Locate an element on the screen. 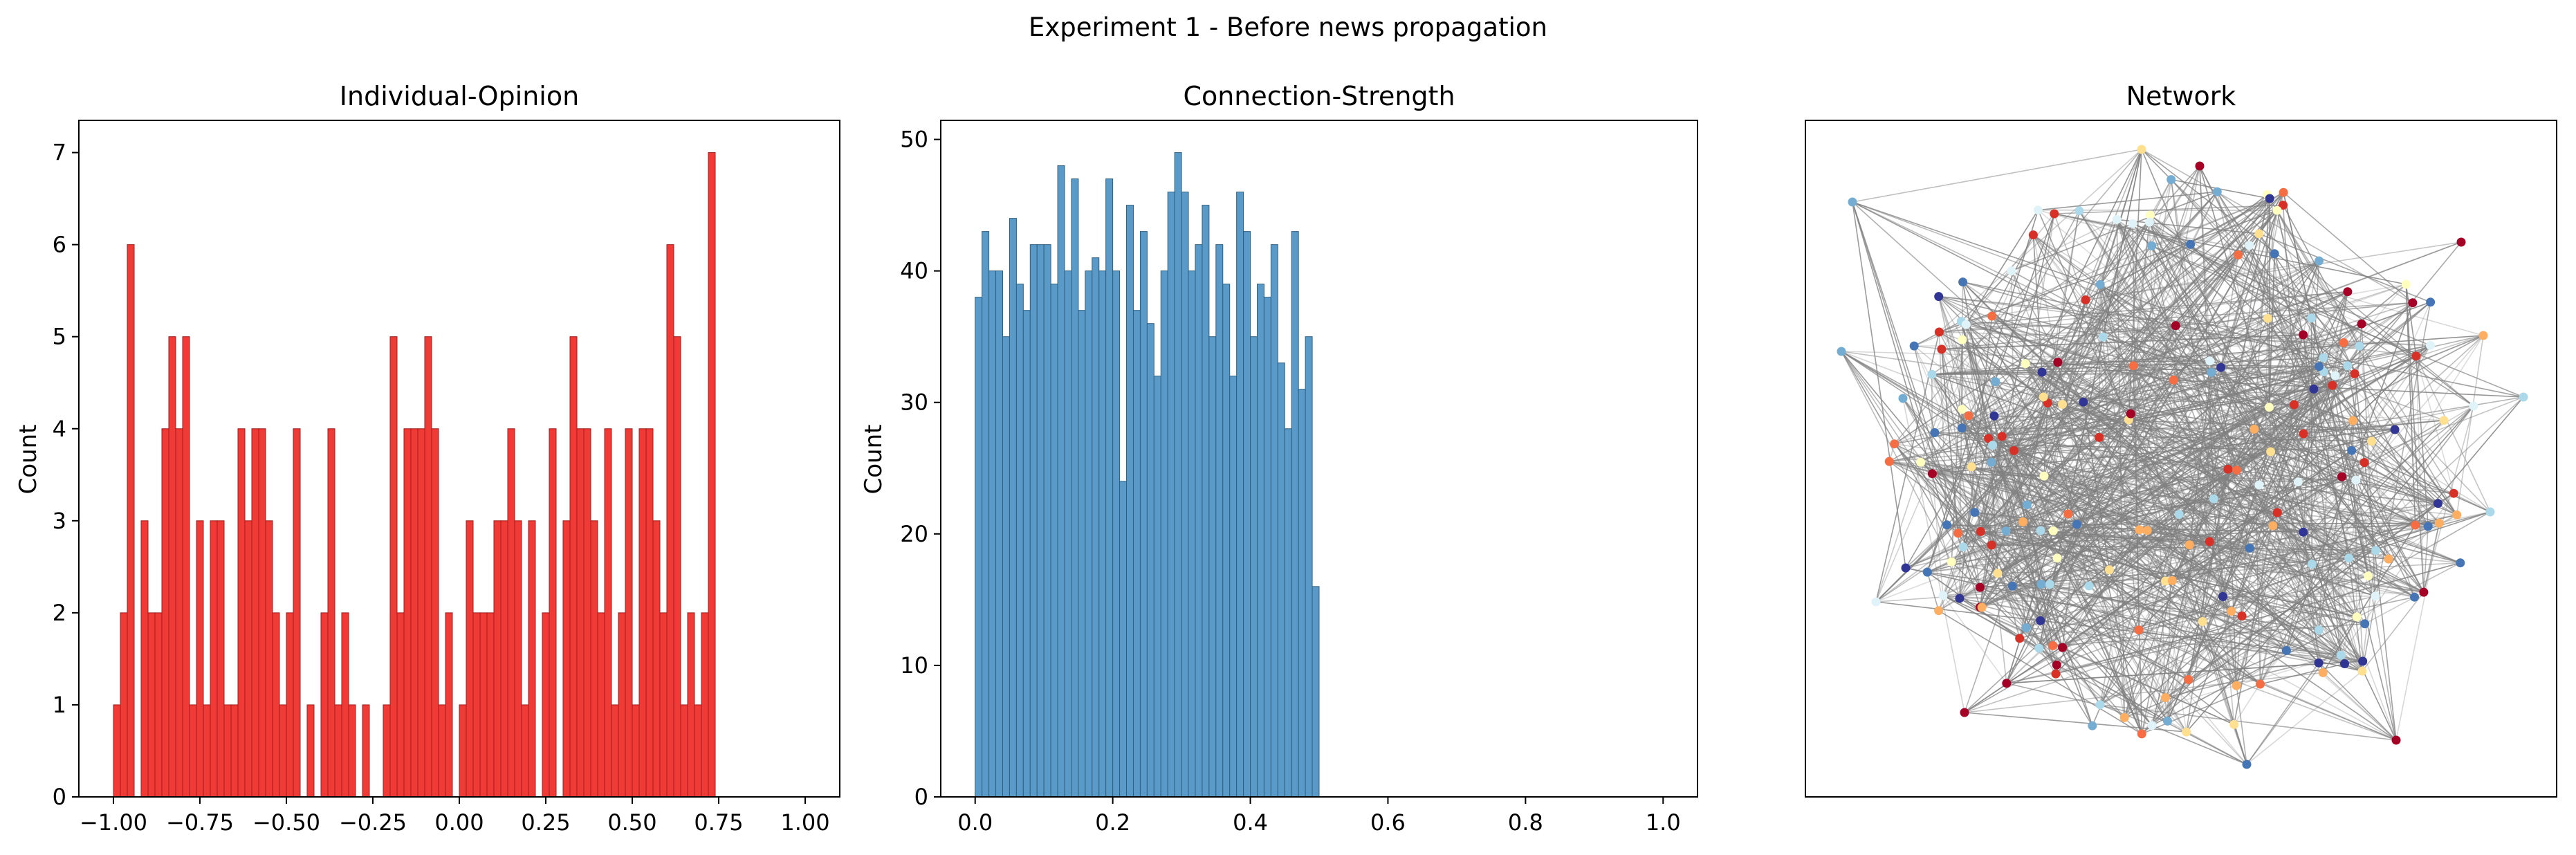 Image resolution: width=2576 pixels, height=855 pixels. y-tick-label: 4 is located at coordinates (59, 429).